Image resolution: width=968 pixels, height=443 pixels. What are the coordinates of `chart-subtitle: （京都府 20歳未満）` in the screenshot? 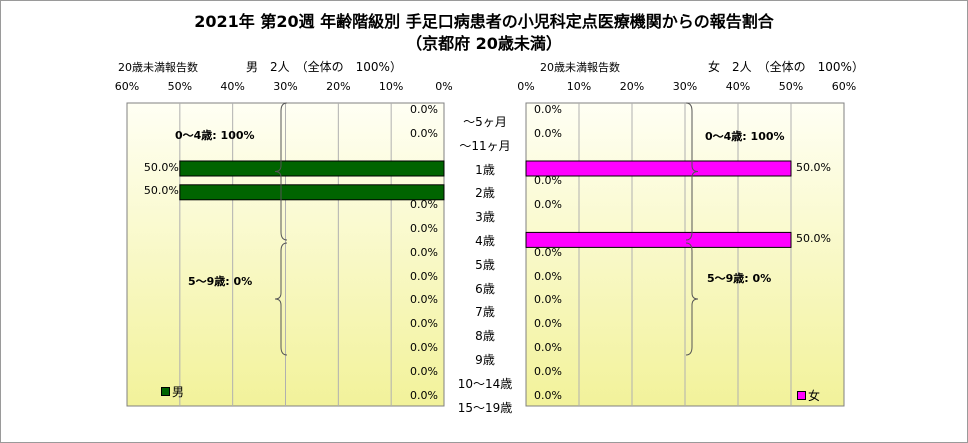 It's located at (484, 43).